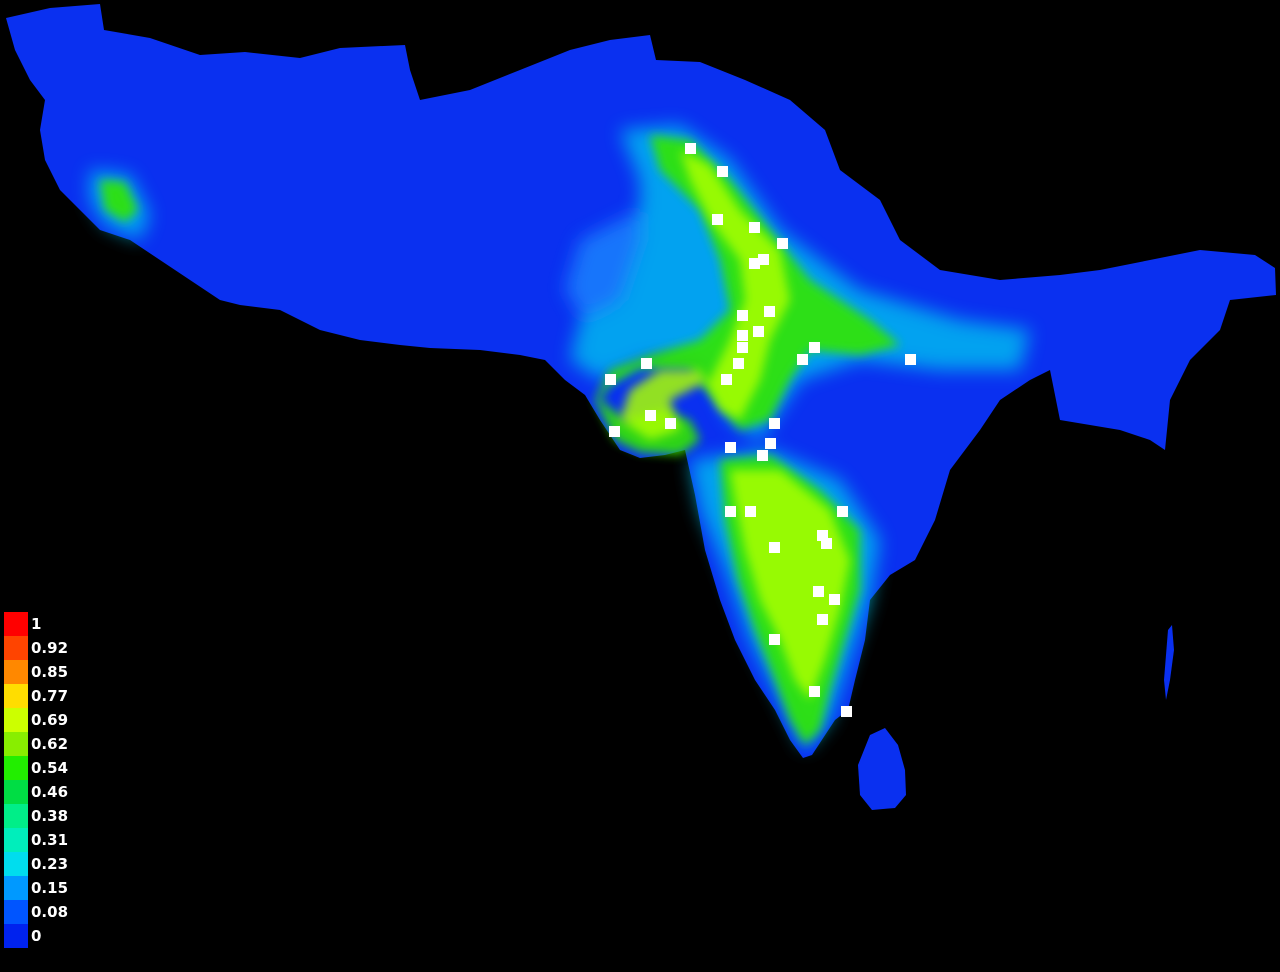 Image resolution: width=1280 pixels, height=972 pixels. I want to click on legend-row: 0.54, so click(36, 768).